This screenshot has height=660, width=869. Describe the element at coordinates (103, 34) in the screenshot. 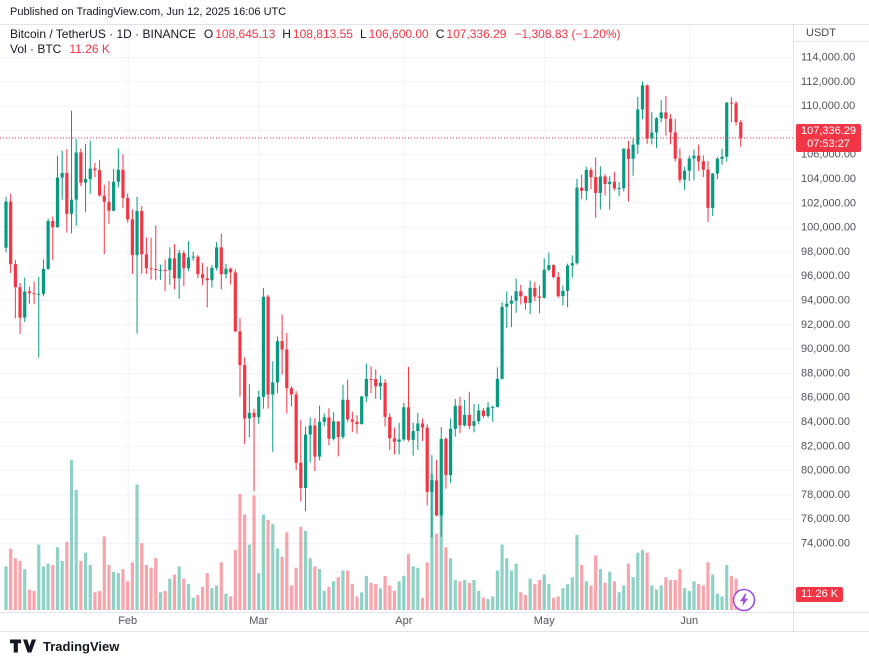

I see `symbol-title: Bitcoin / TetherUS · 1D · BINANCE` at that location.